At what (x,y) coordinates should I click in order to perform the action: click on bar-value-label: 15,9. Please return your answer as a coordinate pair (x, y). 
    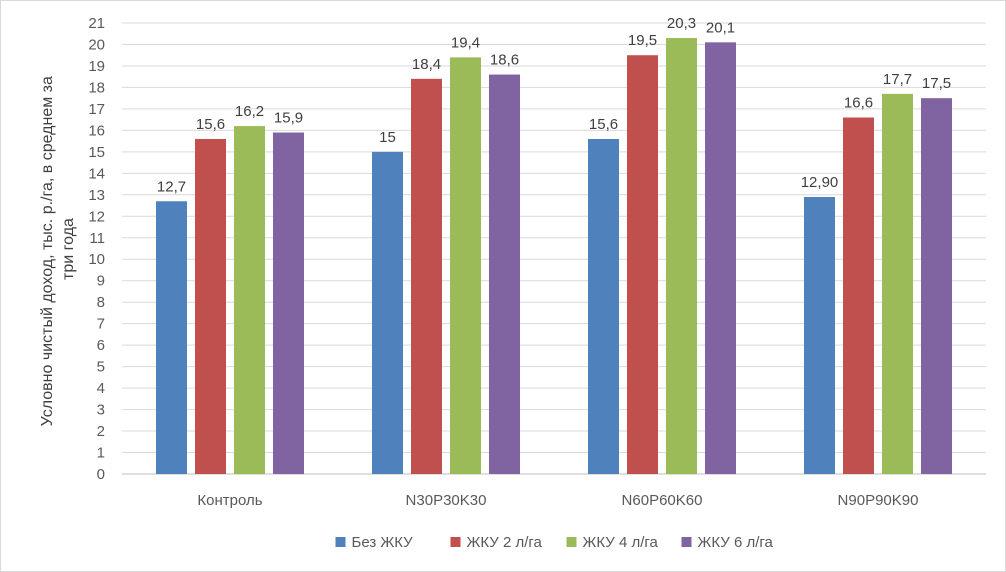
    Looking at the image, I should click on (288, 118).